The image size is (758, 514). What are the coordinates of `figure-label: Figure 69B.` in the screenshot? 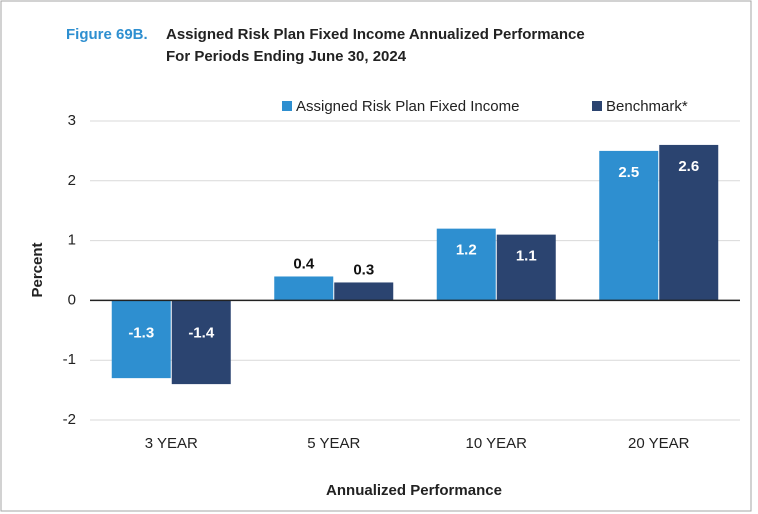 It's located at (107, 34).